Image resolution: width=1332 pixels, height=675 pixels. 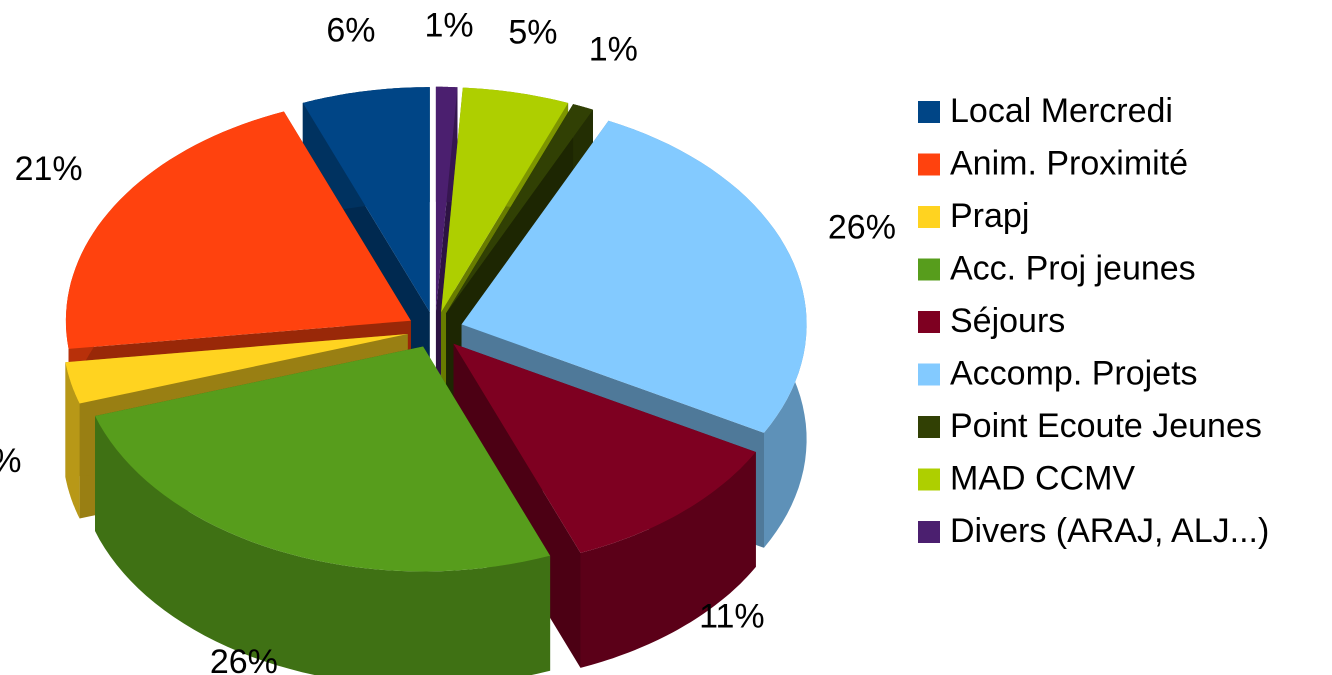 What do you see at coordinates (49, 169) in the screenshot?
I see `data-label: 21%` at bounding box center [49, 169].